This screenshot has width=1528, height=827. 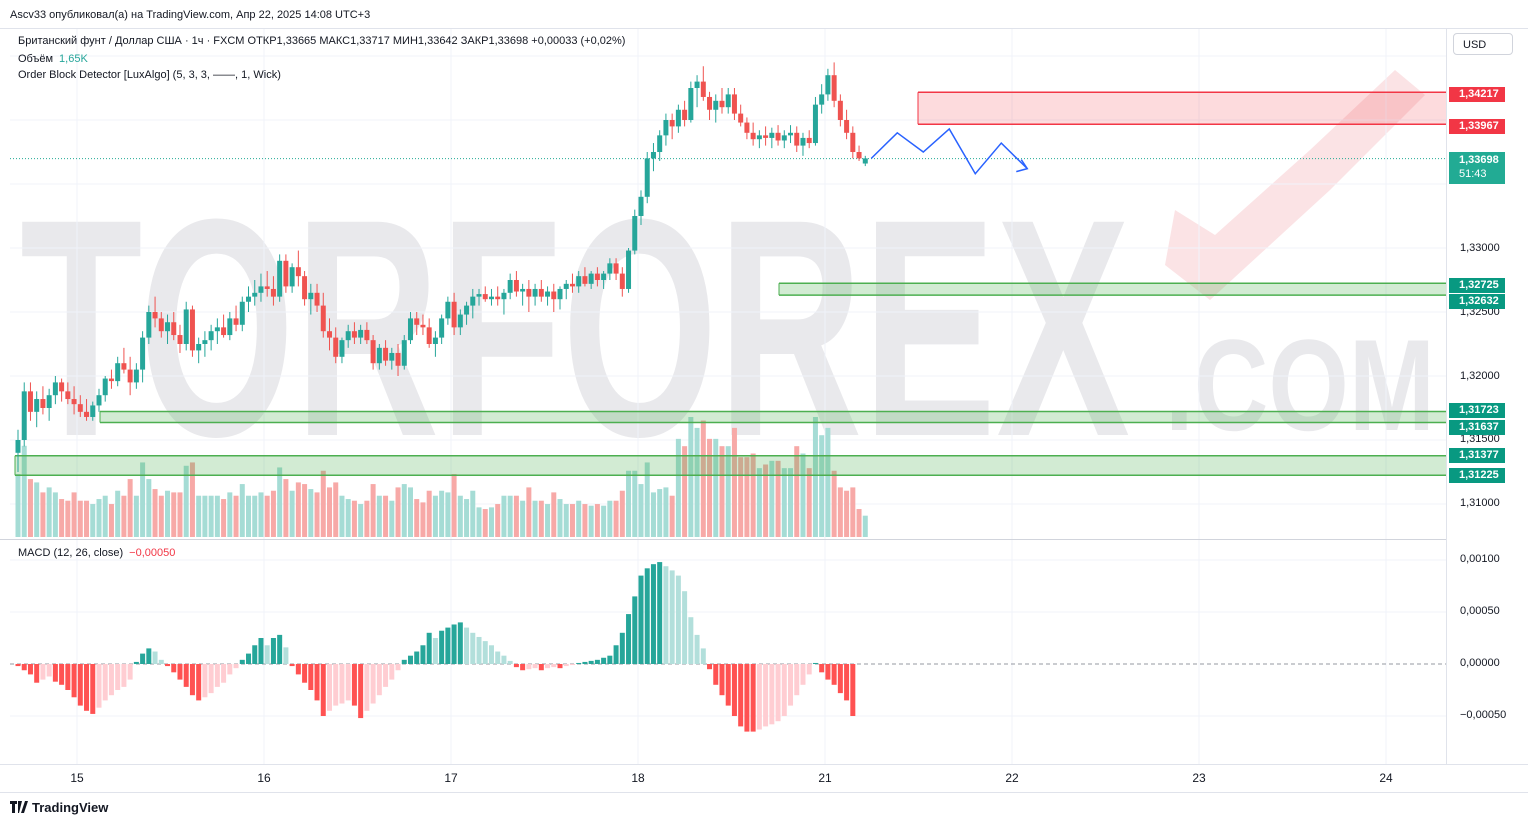 What do you see at coordinates (1477, 455) in the screenshot?
I see `bull-block-top-badge: 1,31377` at bounding box center [1477, 455].